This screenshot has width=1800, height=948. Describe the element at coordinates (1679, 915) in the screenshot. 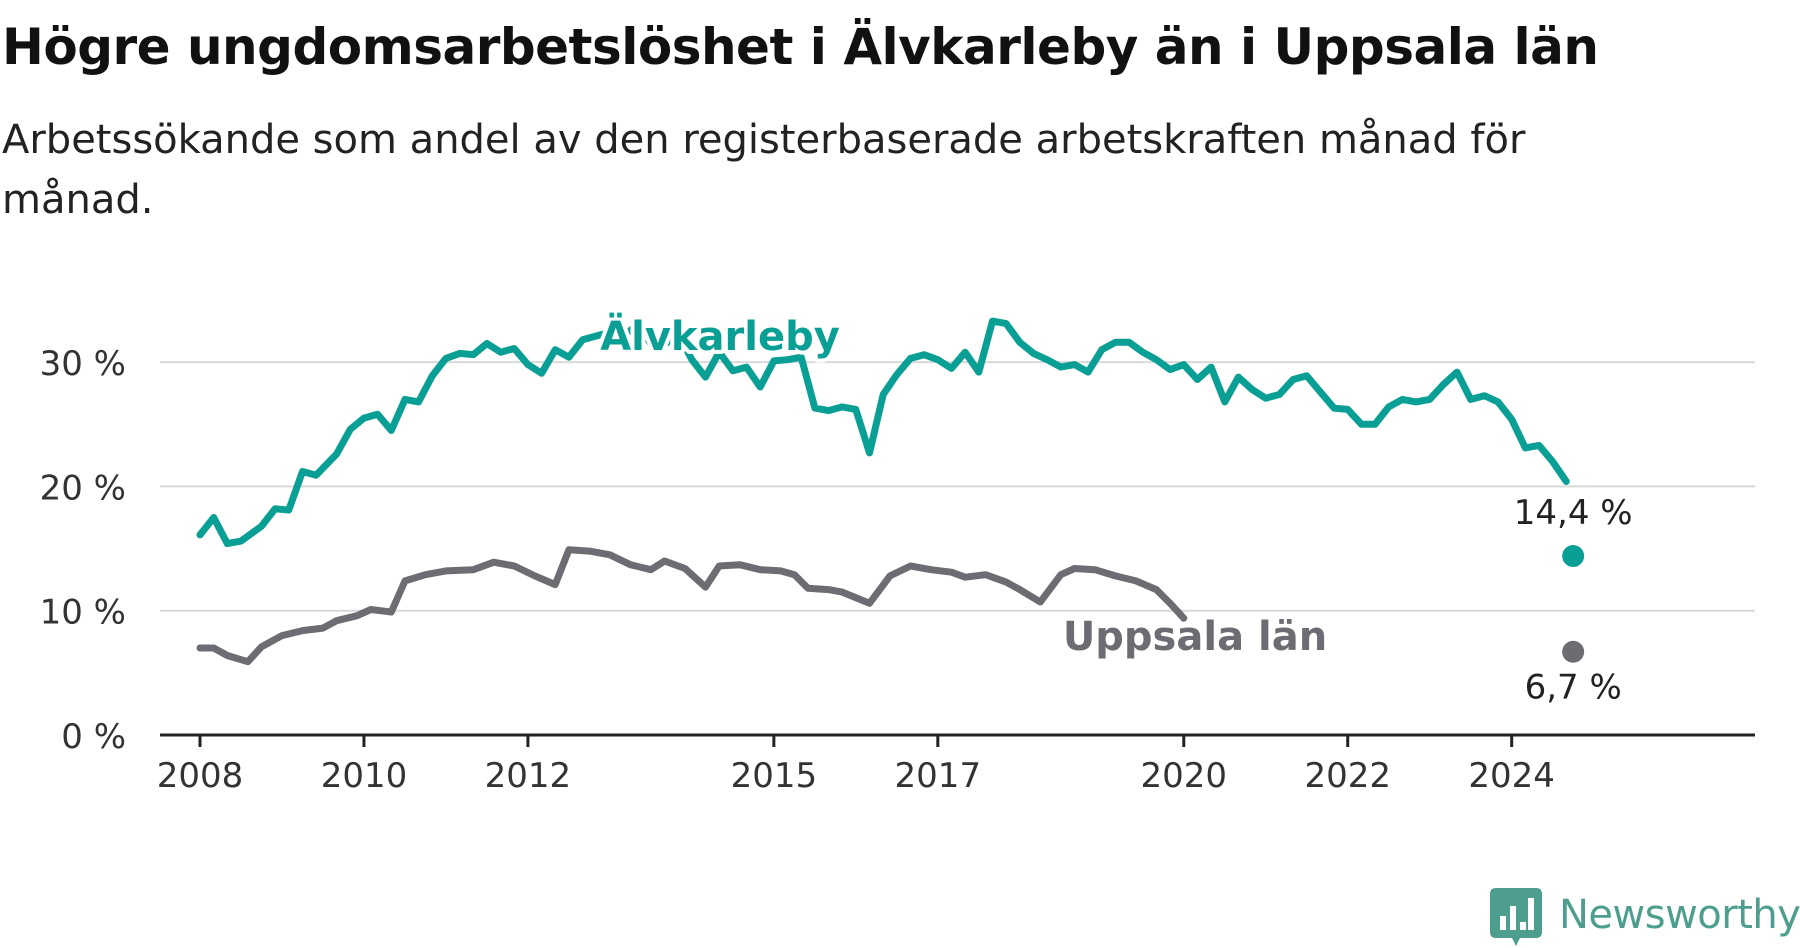

I see `brand-name: Newsworthy` at that location.